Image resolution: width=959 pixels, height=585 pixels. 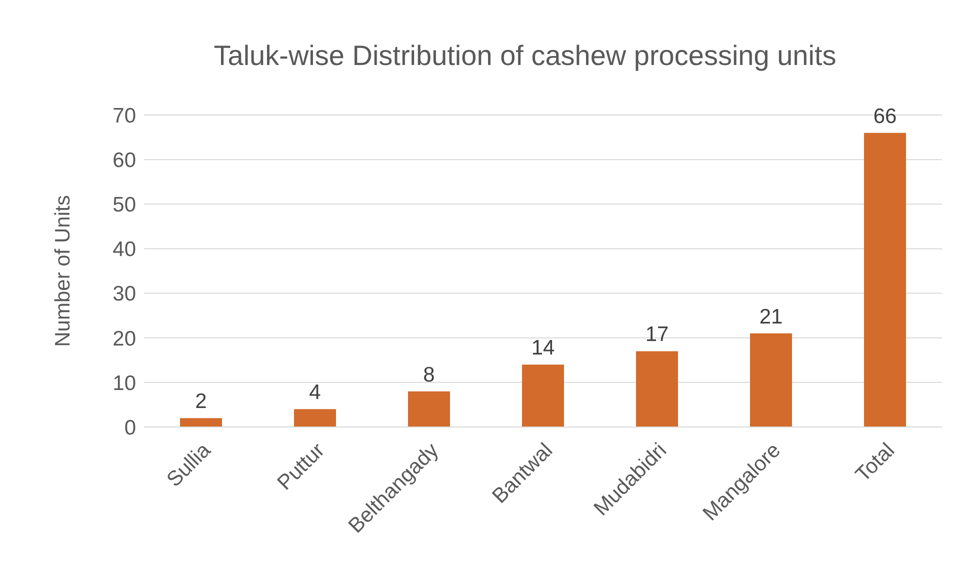 What do you see at coordinates (543, 348) in the screenshot?
I see `data-label: 14` at bounding box center [543, 348].